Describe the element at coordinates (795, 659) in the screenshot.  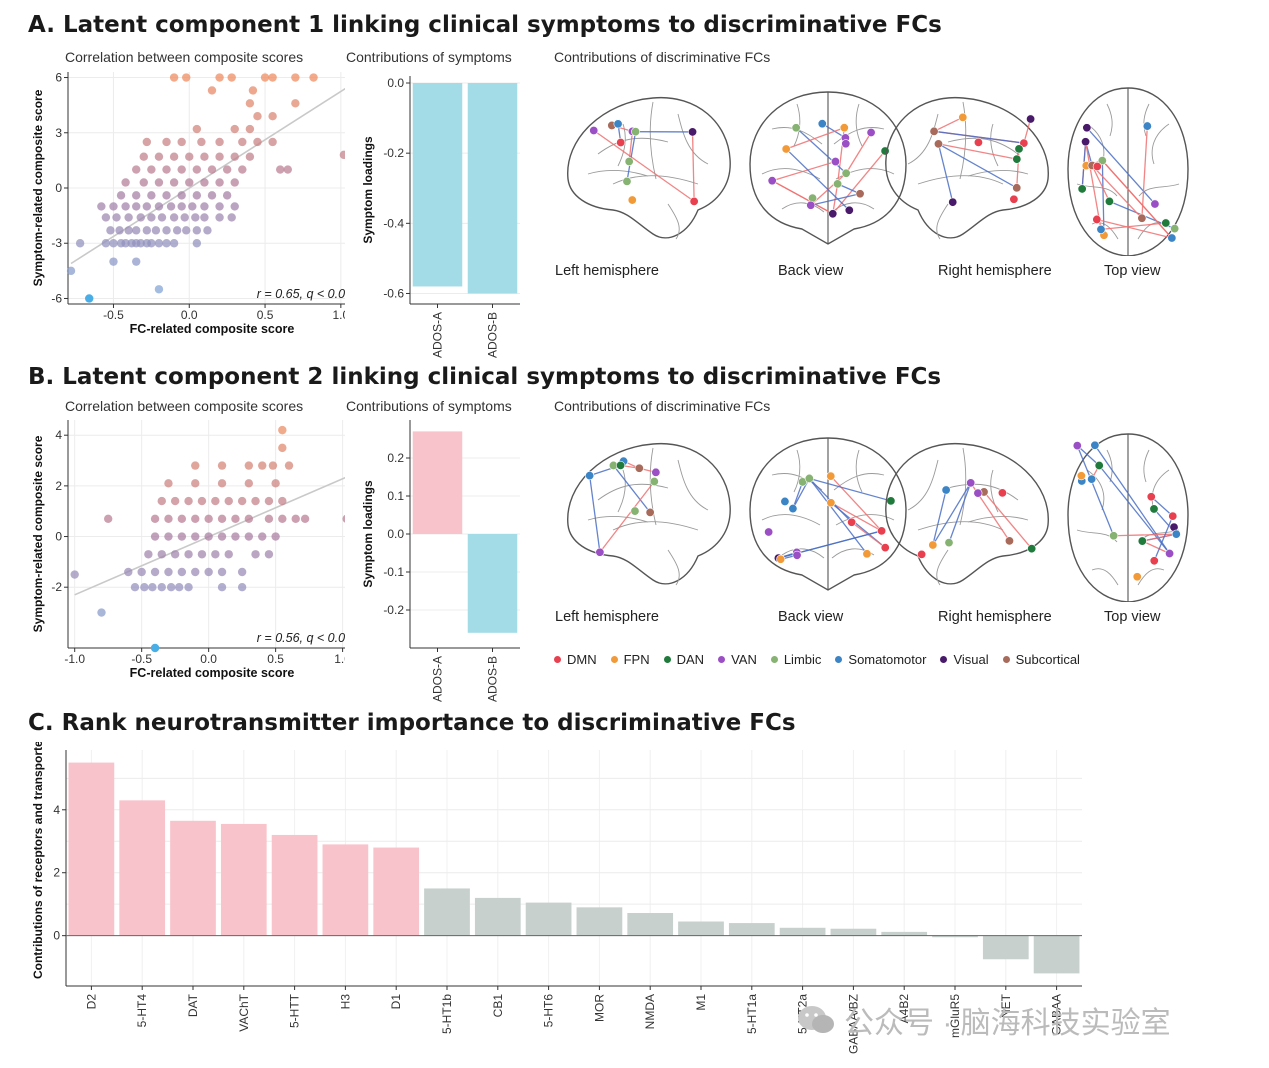
I see `legend-item-limbic: Limbic` at that location.